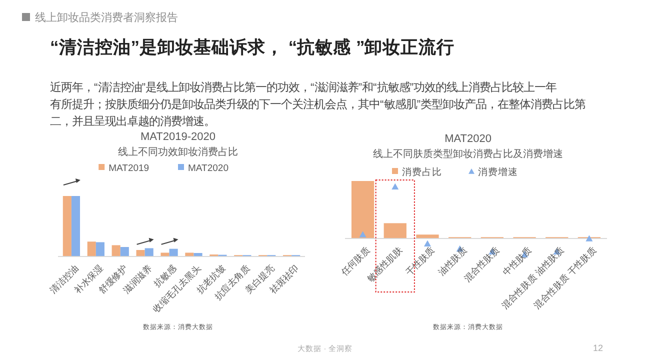  I want to click on chart-subtitle: 线上不同肤质类型卸妆消费占比及消费增速, so click(468, 154).